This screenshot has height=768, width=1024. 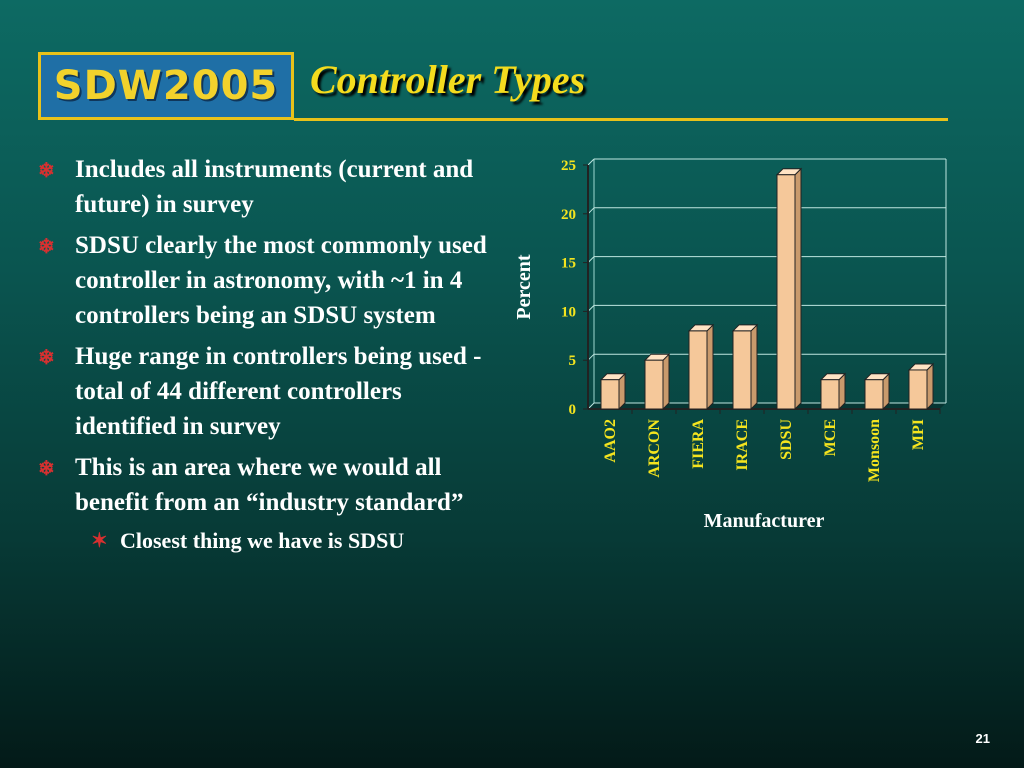 What do you see at coordinates (918, 434) in the screenshot?
I see `x-tick-label: MPI` at bounding box center [918, 434].